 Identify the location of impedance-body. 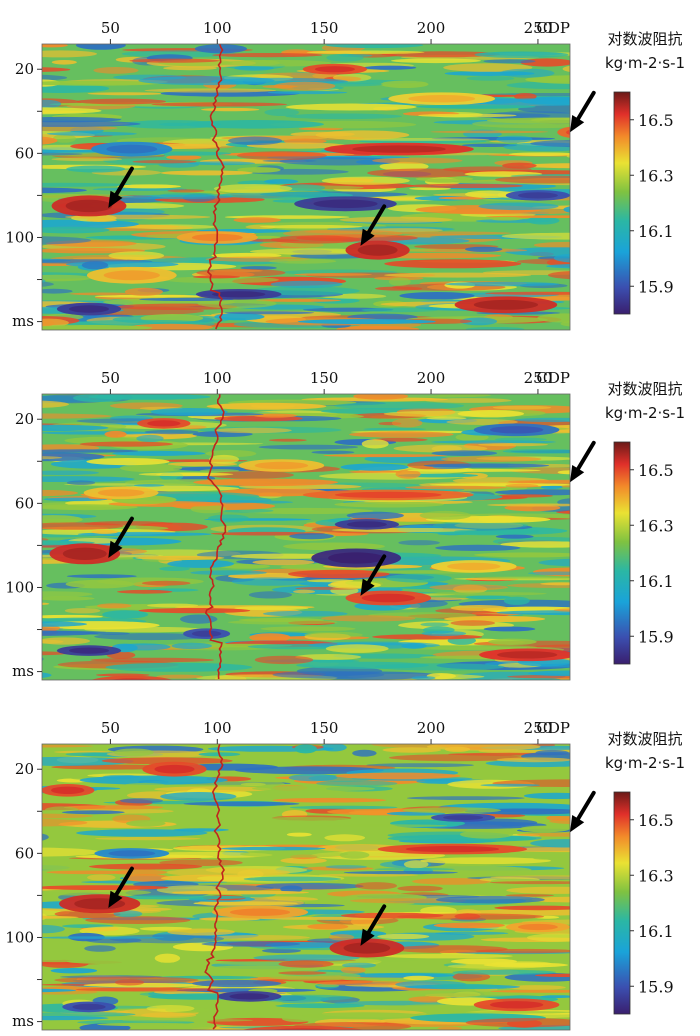
(132, 677).